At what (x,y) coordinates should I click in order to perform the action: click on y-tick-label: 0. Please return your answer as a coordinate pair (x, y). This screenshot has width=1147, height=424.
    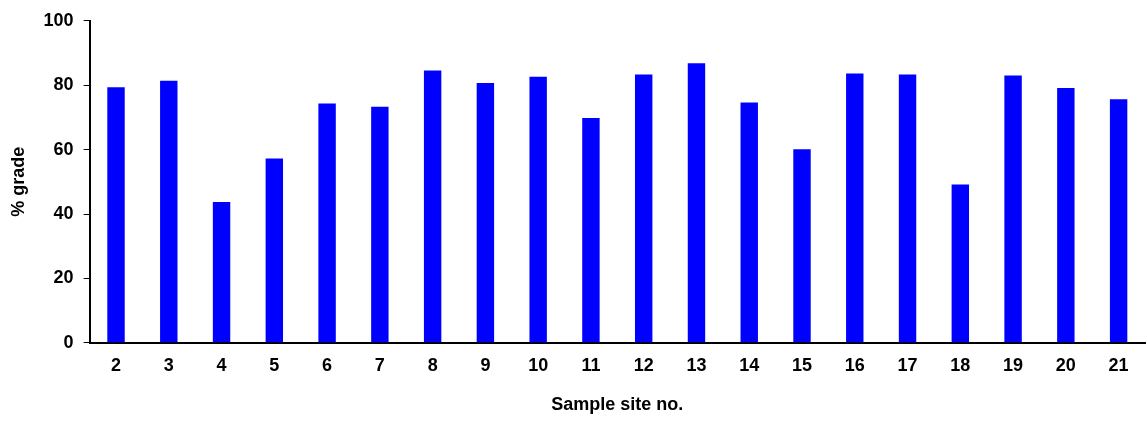
    Looking at the image, I should click on (68, 341).